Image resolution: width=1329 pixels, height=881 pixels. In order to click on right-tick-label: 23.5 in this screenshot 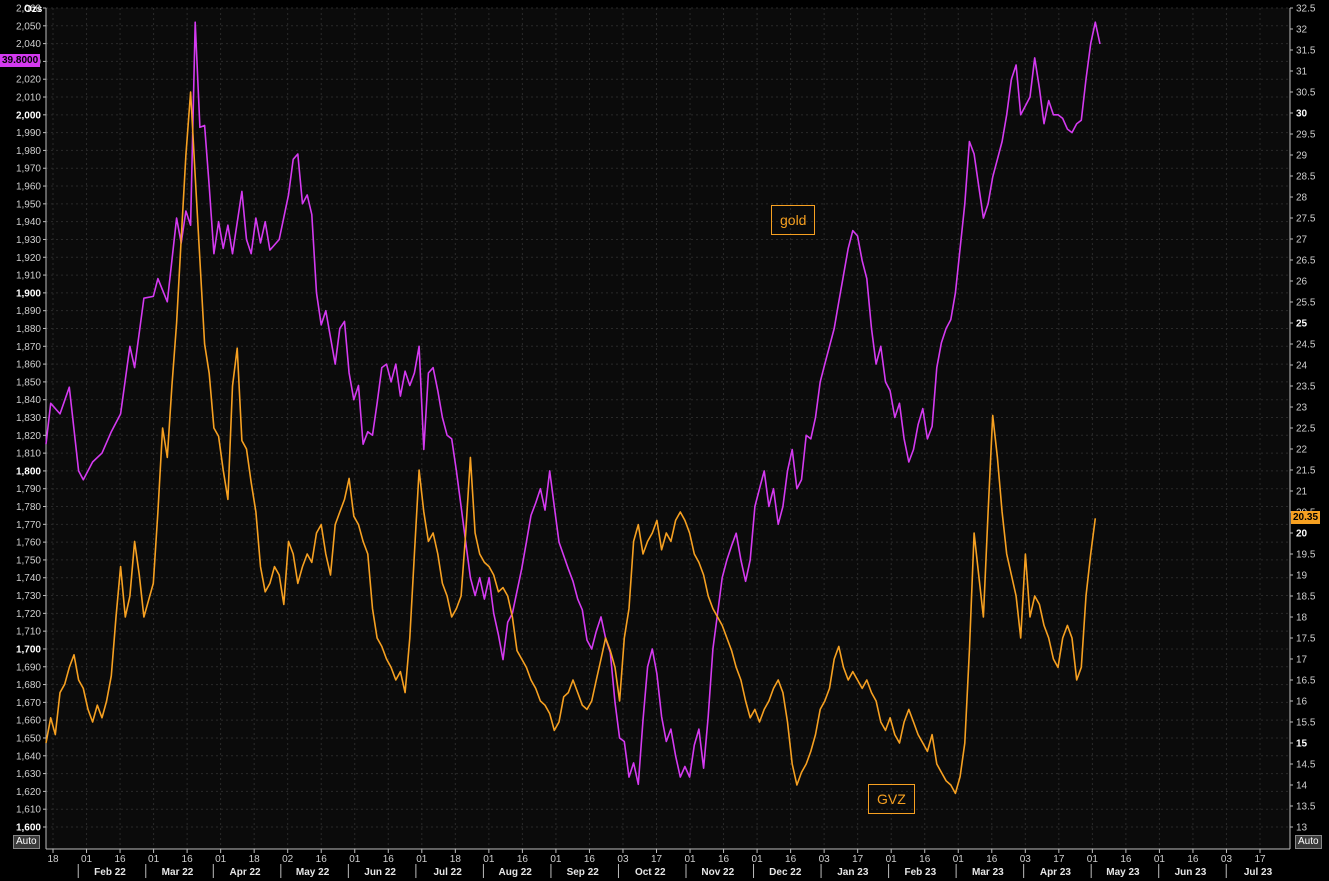, I will do `click(1306, 387)`.